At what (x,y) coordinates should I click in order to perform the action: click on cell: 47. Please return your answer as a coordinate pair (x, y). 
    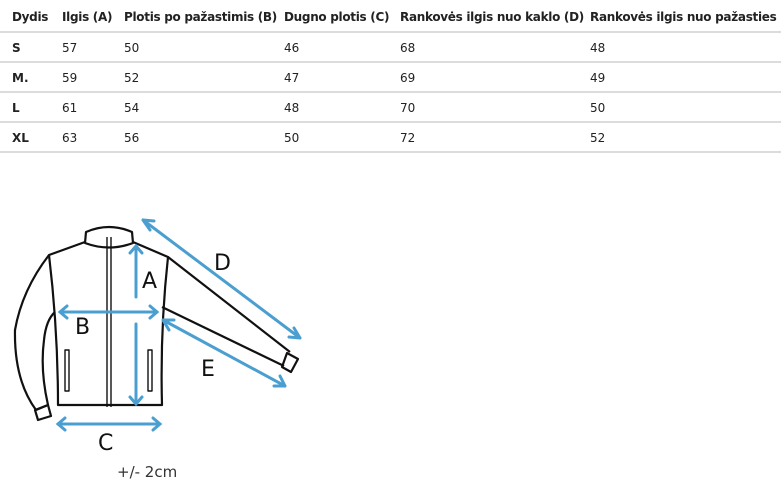
    Looking at the image, I should click on (292, 78).